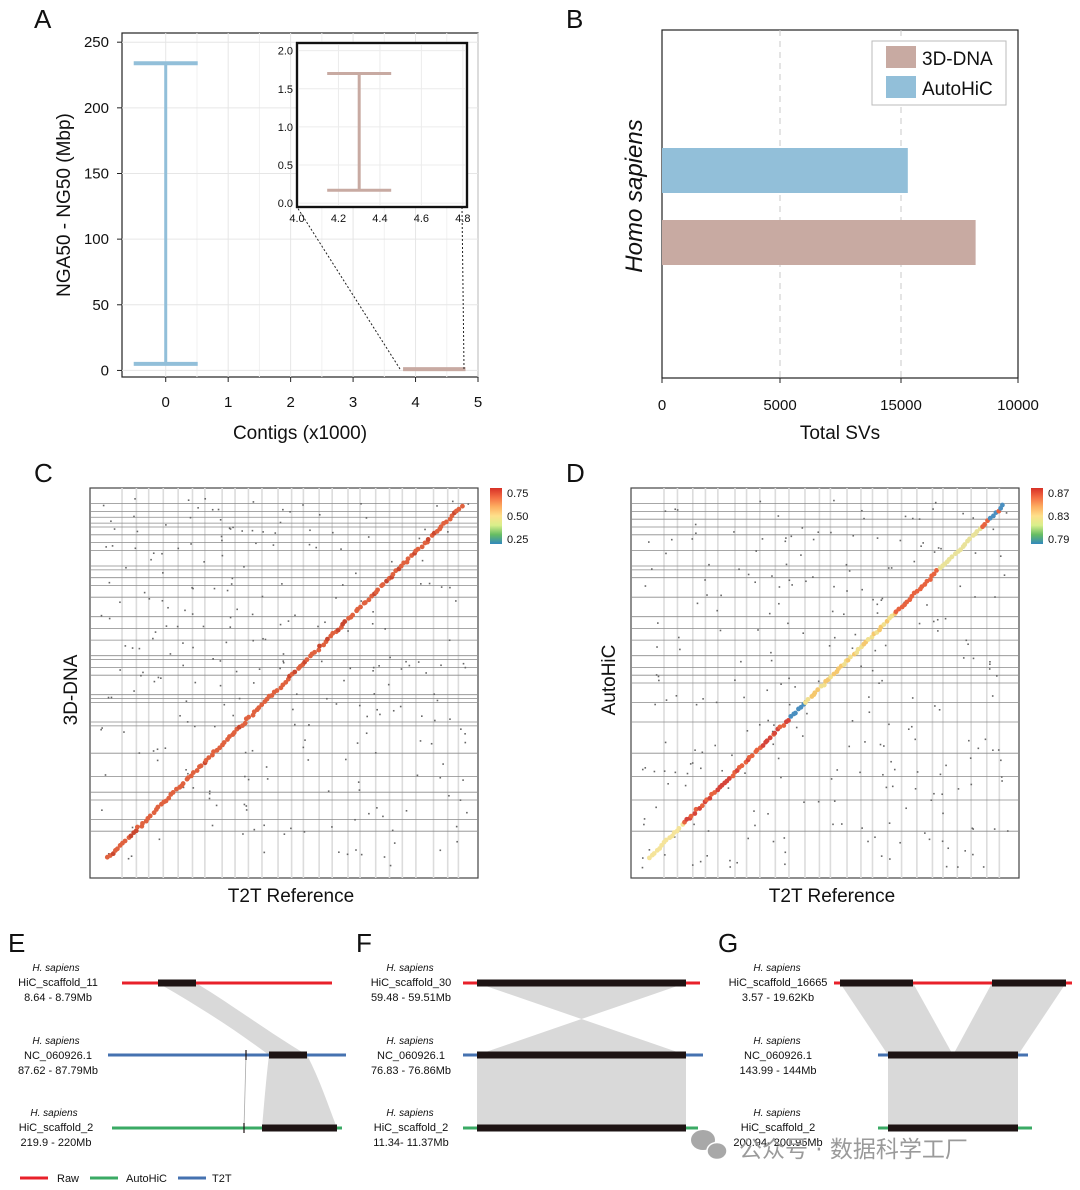  I want to click on panel-e-name-1: HiC_scaffold_11, so click(58, 983).